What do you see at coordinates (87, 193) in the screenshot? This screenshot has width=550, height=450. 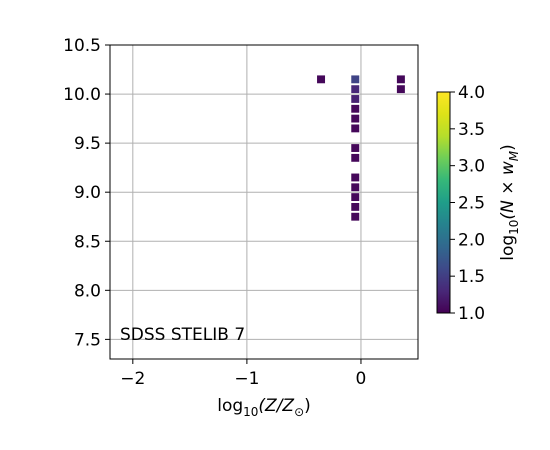 I see `y-tick-label: 9.0` at bounding box center [87, 193].